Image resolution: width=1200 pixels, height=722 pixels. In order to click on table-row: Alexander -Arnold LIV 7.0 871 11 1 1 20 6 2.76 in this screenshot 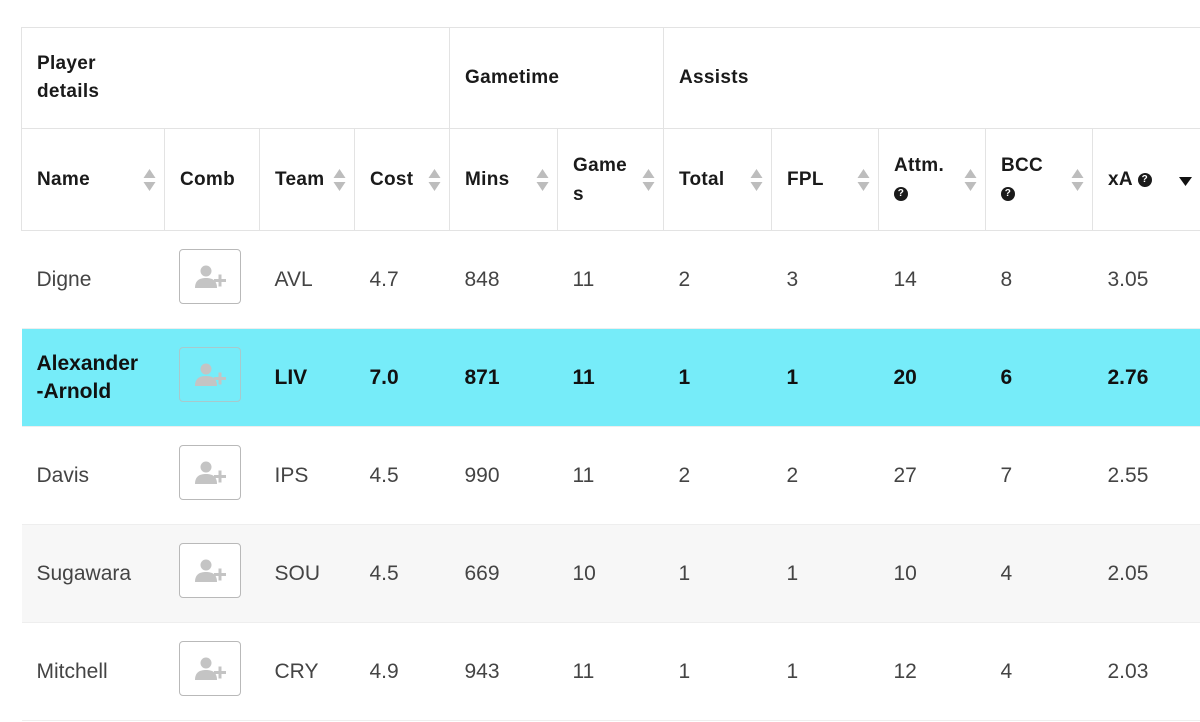, I will do `click(610, 377)`.